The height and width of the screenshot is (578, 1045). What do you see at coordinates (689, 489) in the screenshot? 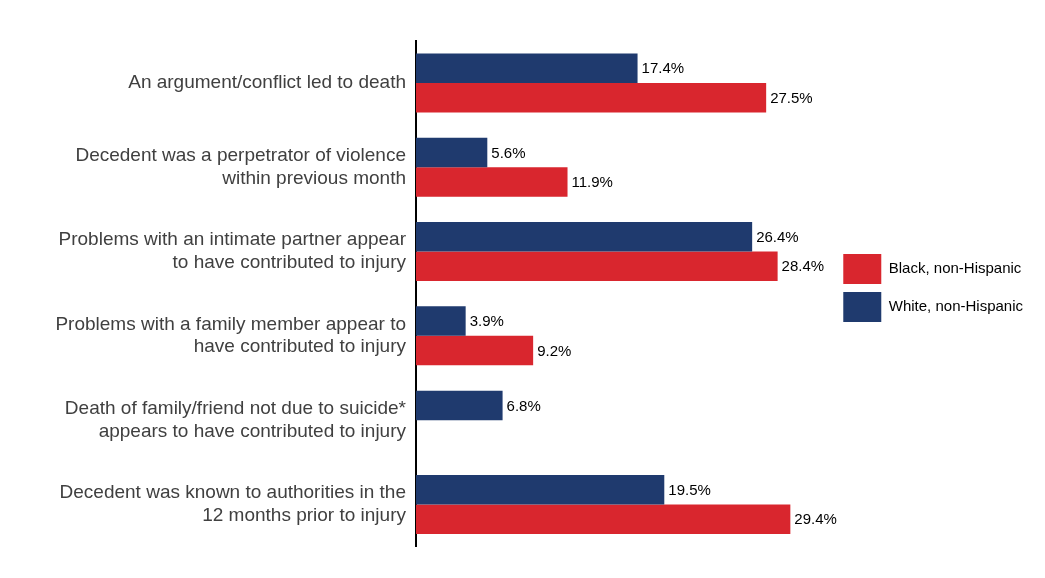
I see `data-label: 19.5%` at bounding box center [689, 489].